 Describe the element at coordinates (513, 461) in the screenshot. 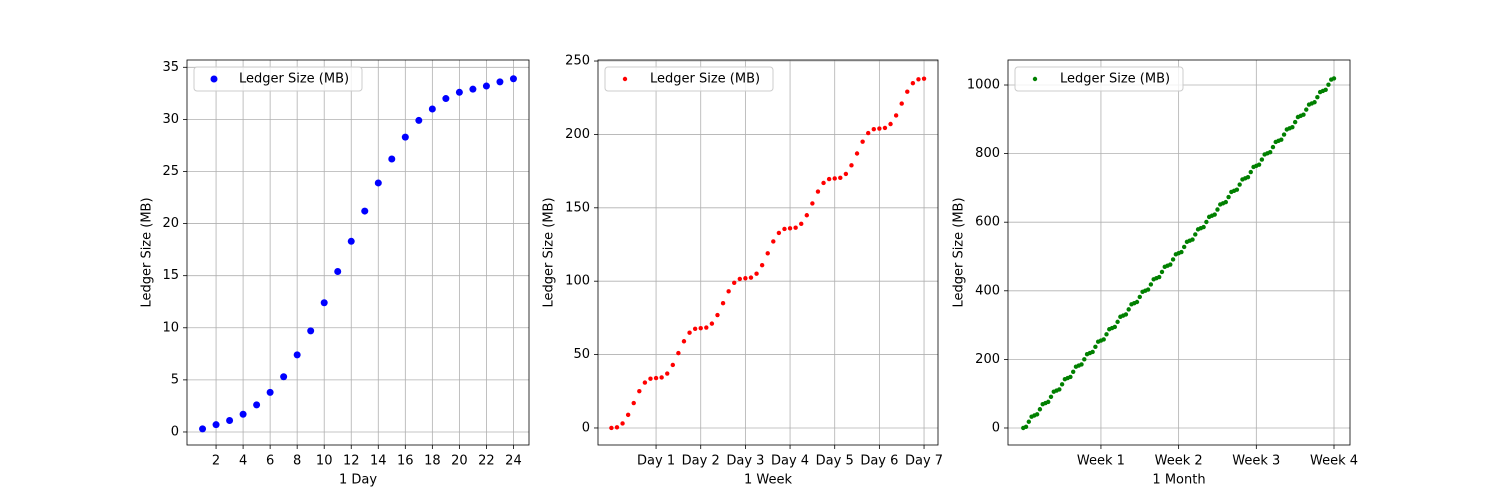

I see `x-tick-label: 24` at that location.